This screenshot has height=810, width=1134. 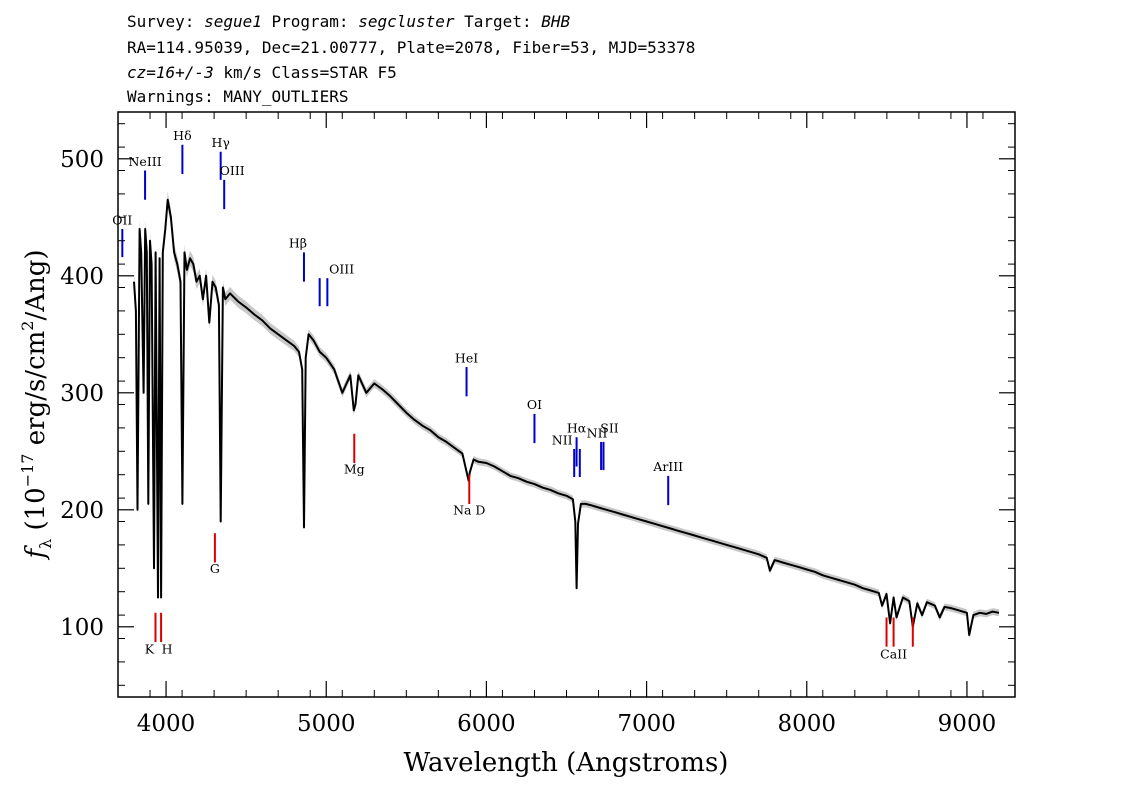 I want to click on line-label-hα: Hα, so click(x=577, y=428).